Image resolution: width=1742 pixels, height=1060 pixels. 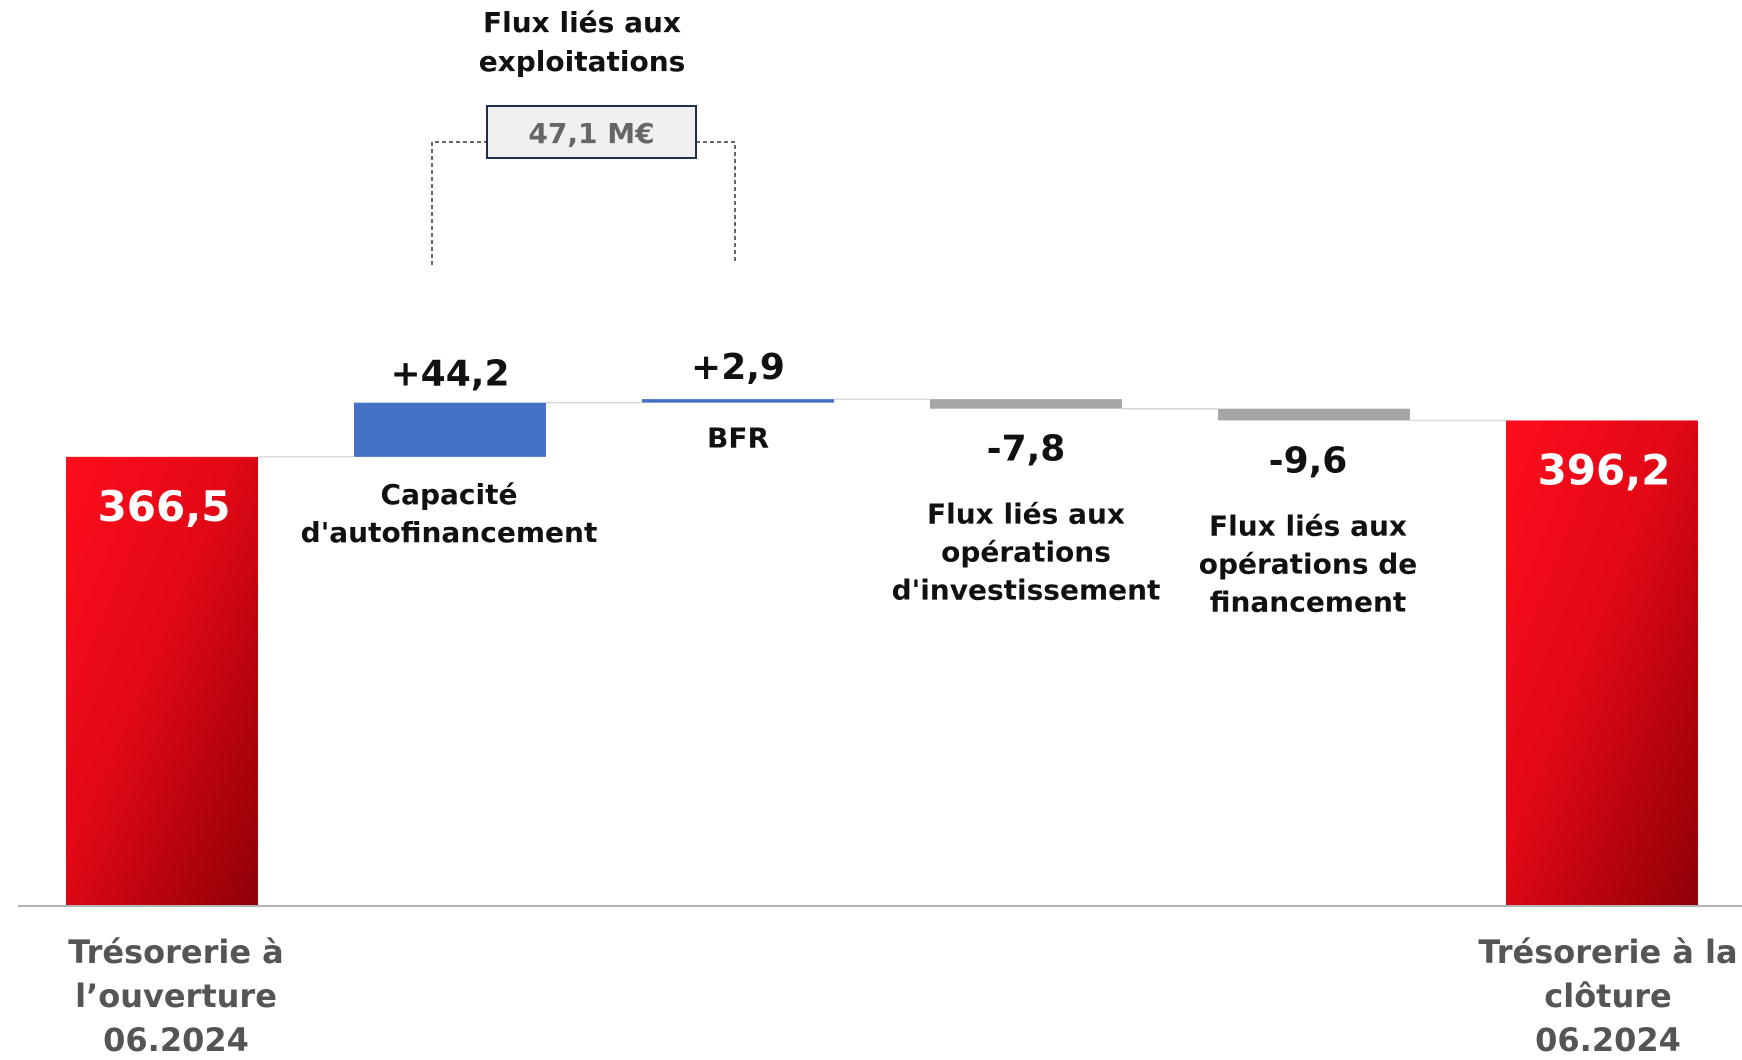 What do you see at coordinates (176, 1040) in the screenshot?
I see `category-label-opening: 06.2024` at bounding box center [176, 1040].